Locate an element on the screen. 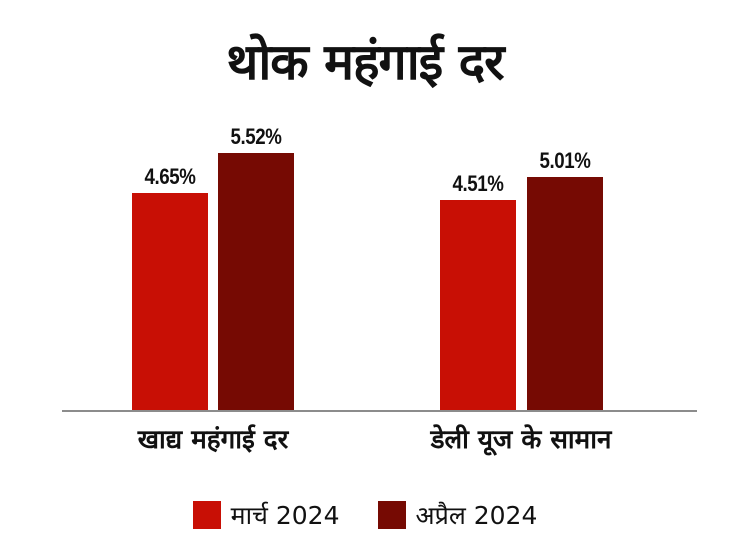  legend-label: अप्रैल 2024 is located at coordinates (476, 515).